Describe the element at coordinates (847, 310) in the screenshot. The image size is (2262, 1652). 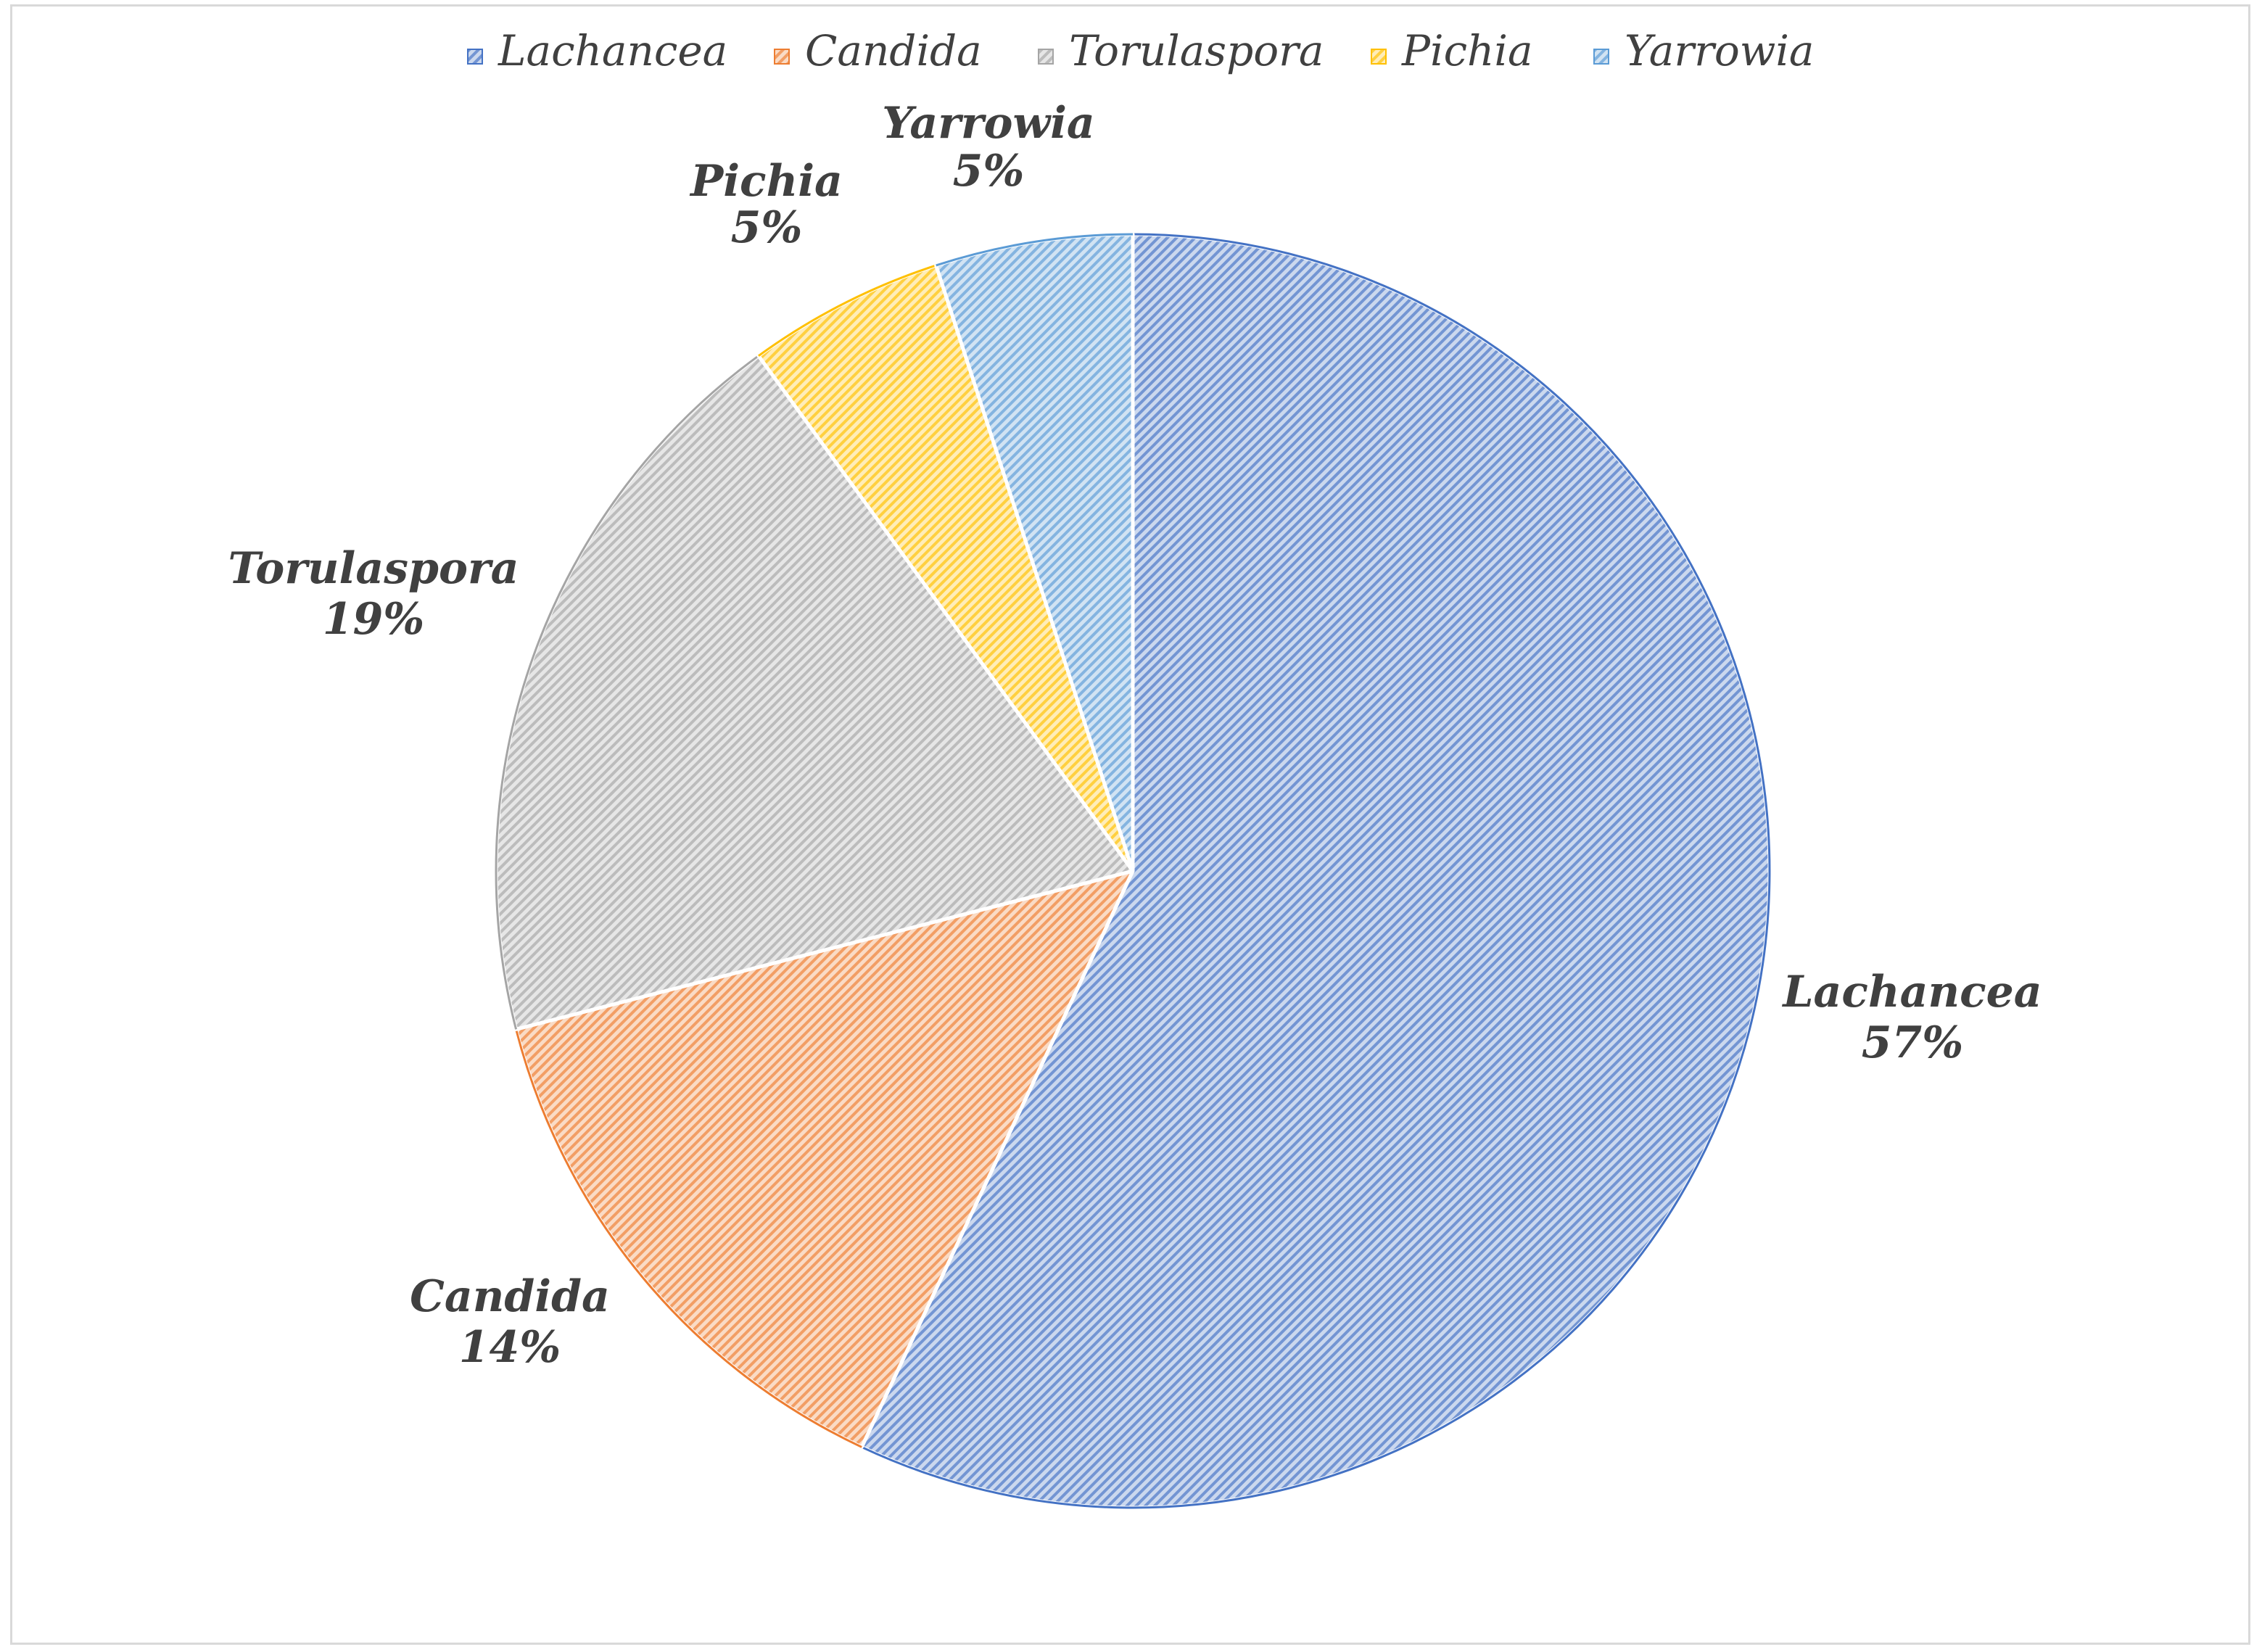
I see `slice-edge-pichia` at that location.